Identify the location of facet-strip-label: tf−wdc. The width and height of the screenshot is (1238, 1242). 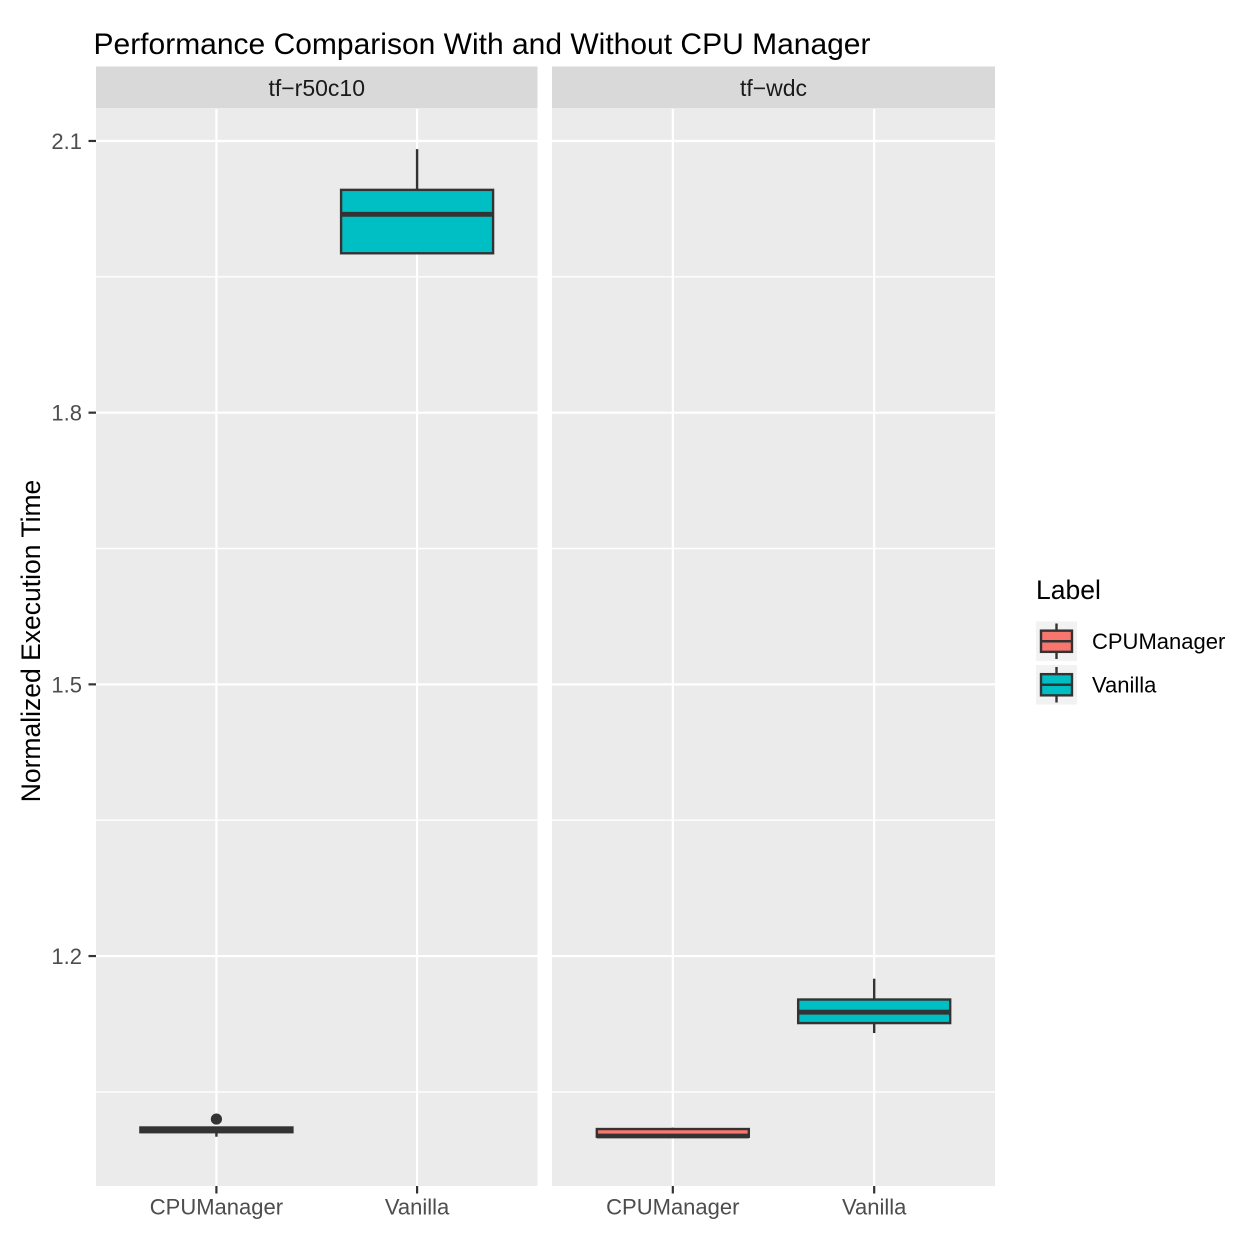
(773, 88).